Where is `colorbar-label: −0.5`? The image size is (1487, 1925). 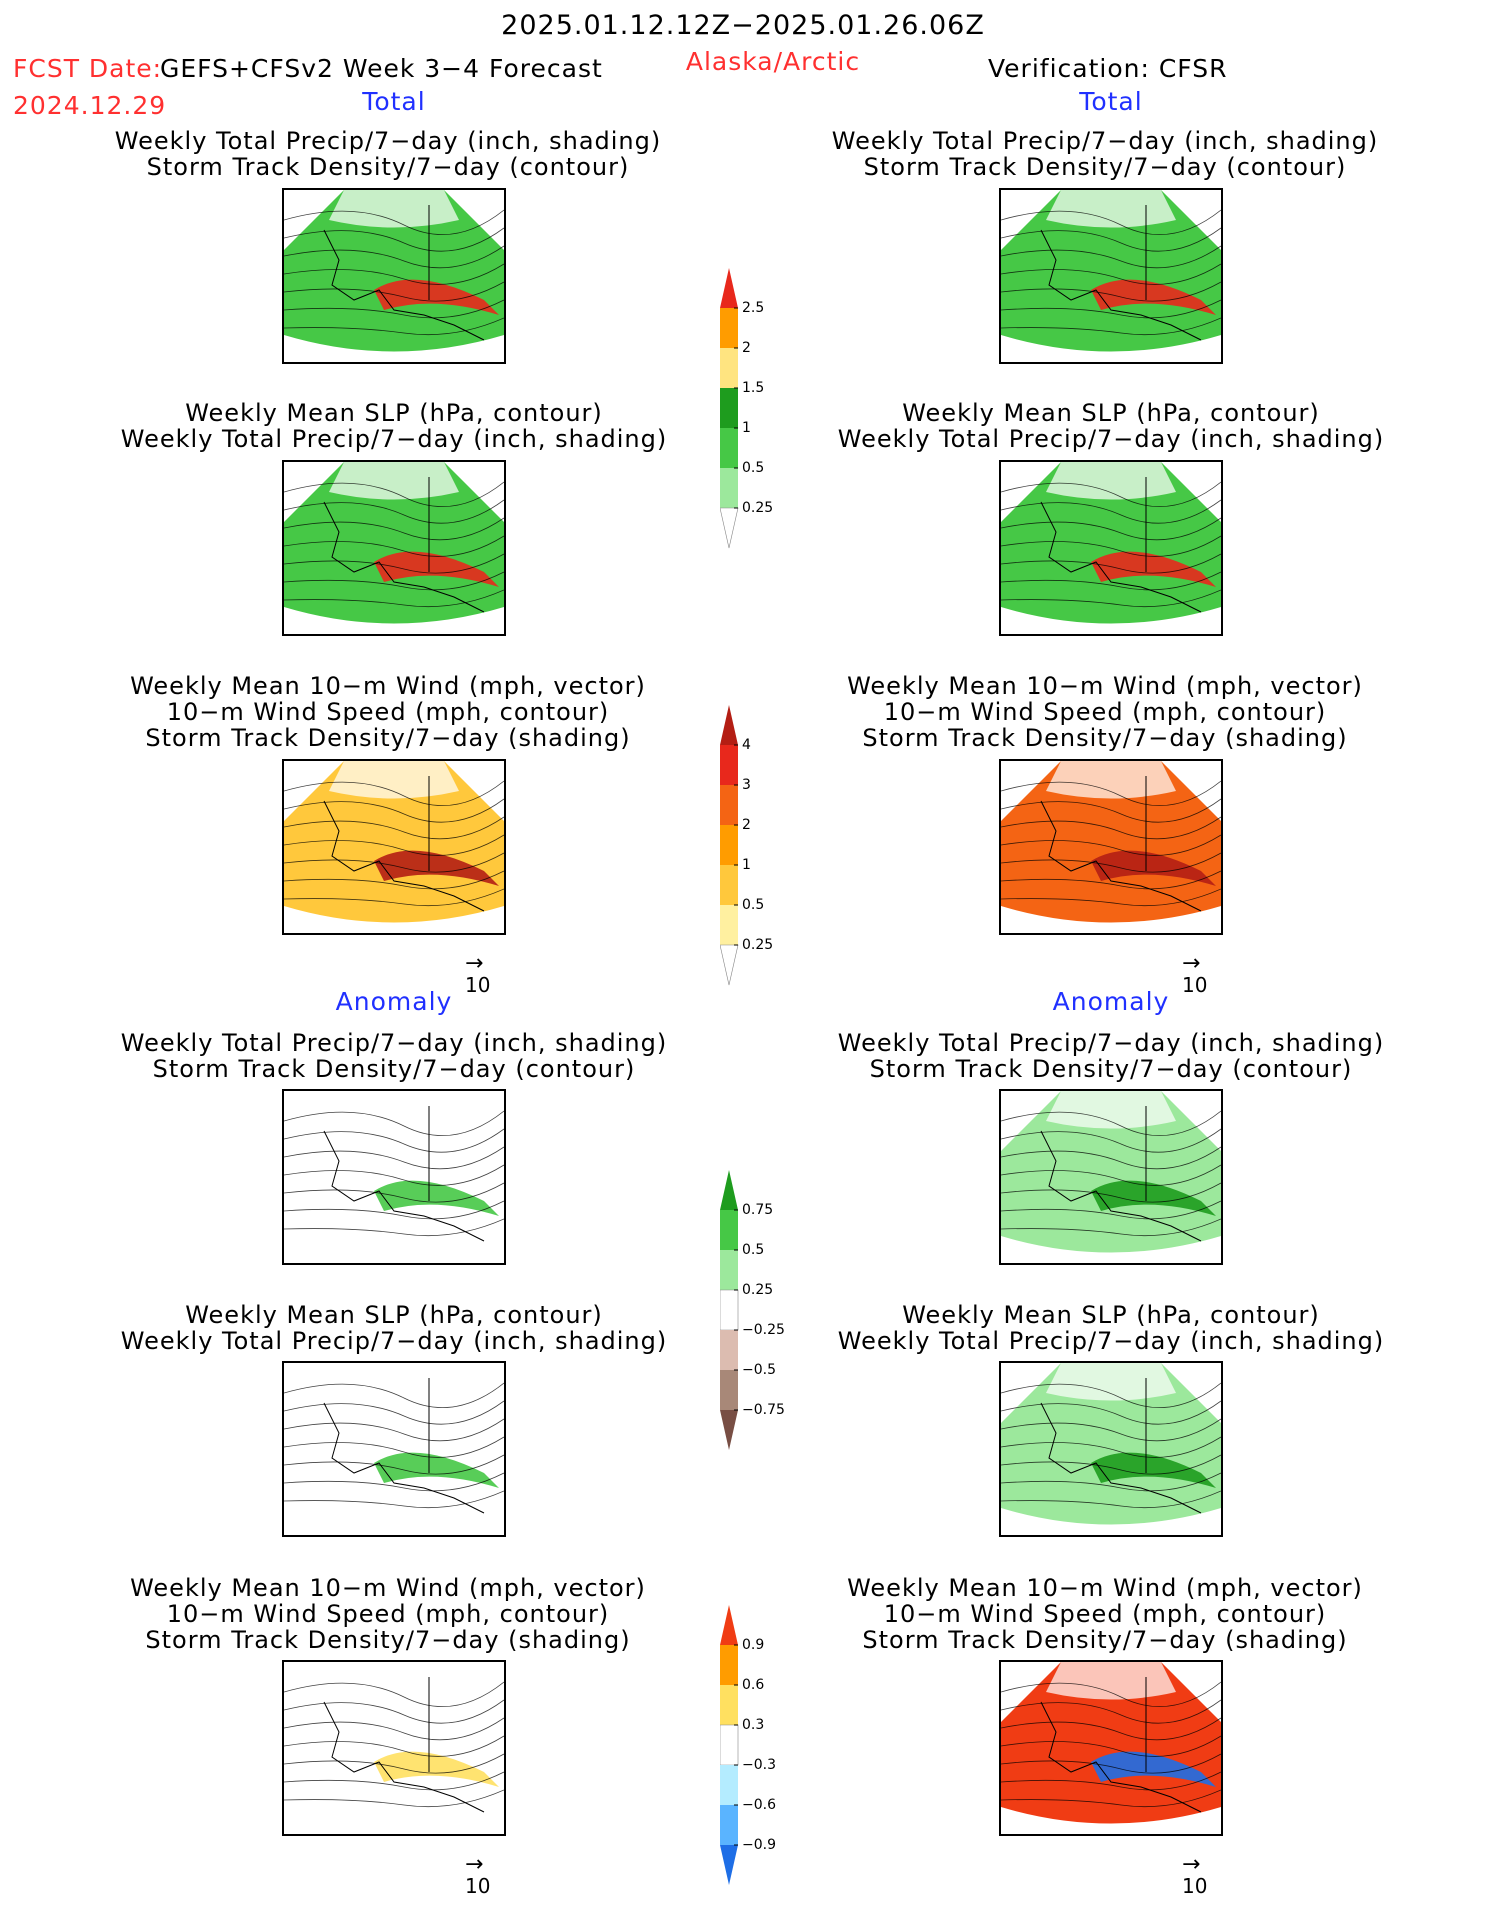 colorbar-label: −0.5 is located at coordinates (759, 1370).